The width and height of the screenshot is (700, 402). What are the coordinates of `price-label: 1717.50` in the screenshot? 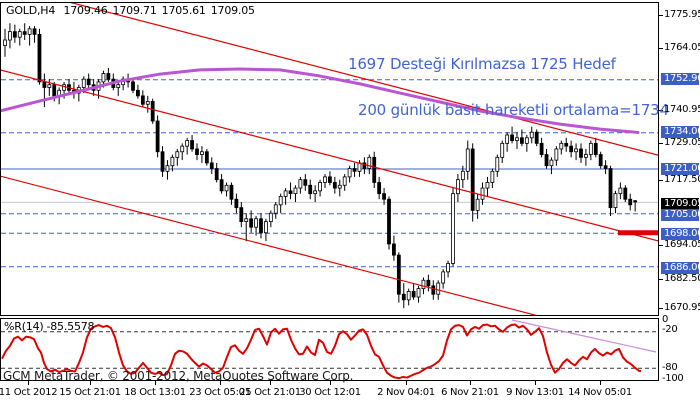 It's located at (682, 179).